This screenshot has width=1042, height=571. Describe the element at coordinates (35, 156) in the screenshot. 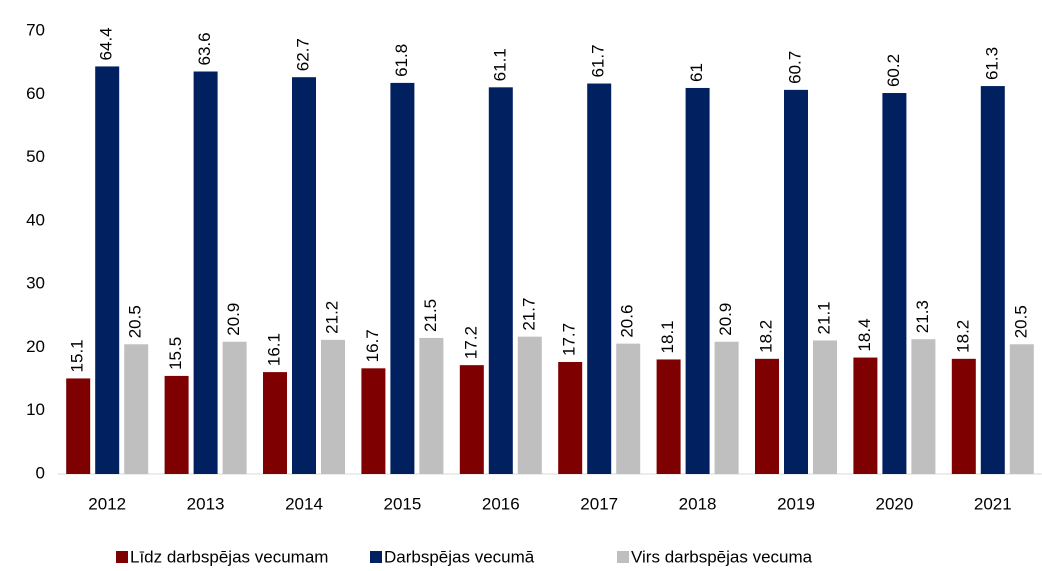

I see `y-tick-label: 50` at that location.